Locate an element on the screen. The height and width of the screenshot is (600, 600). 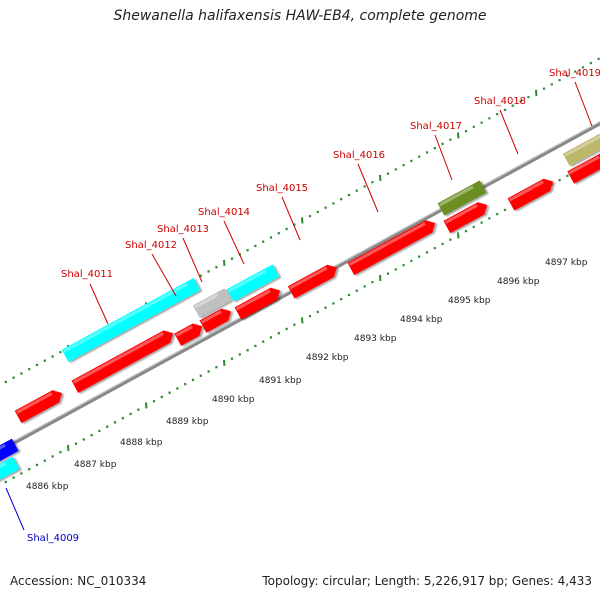
gene-label: Shal_4018 is located at coordinates (500, 101).